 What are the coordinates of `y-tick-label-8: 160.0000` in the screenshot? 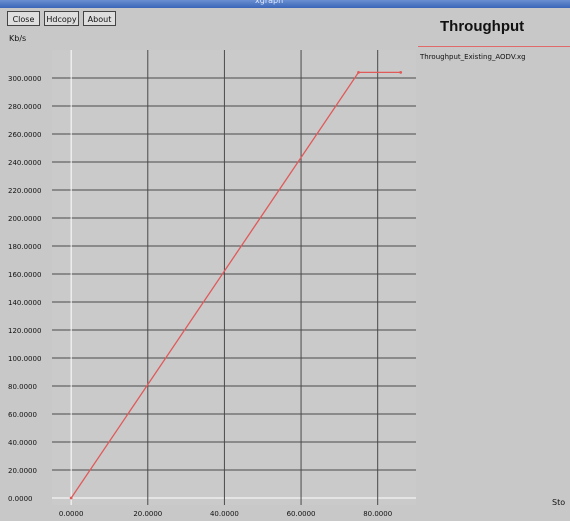 It's located at (24, 275).